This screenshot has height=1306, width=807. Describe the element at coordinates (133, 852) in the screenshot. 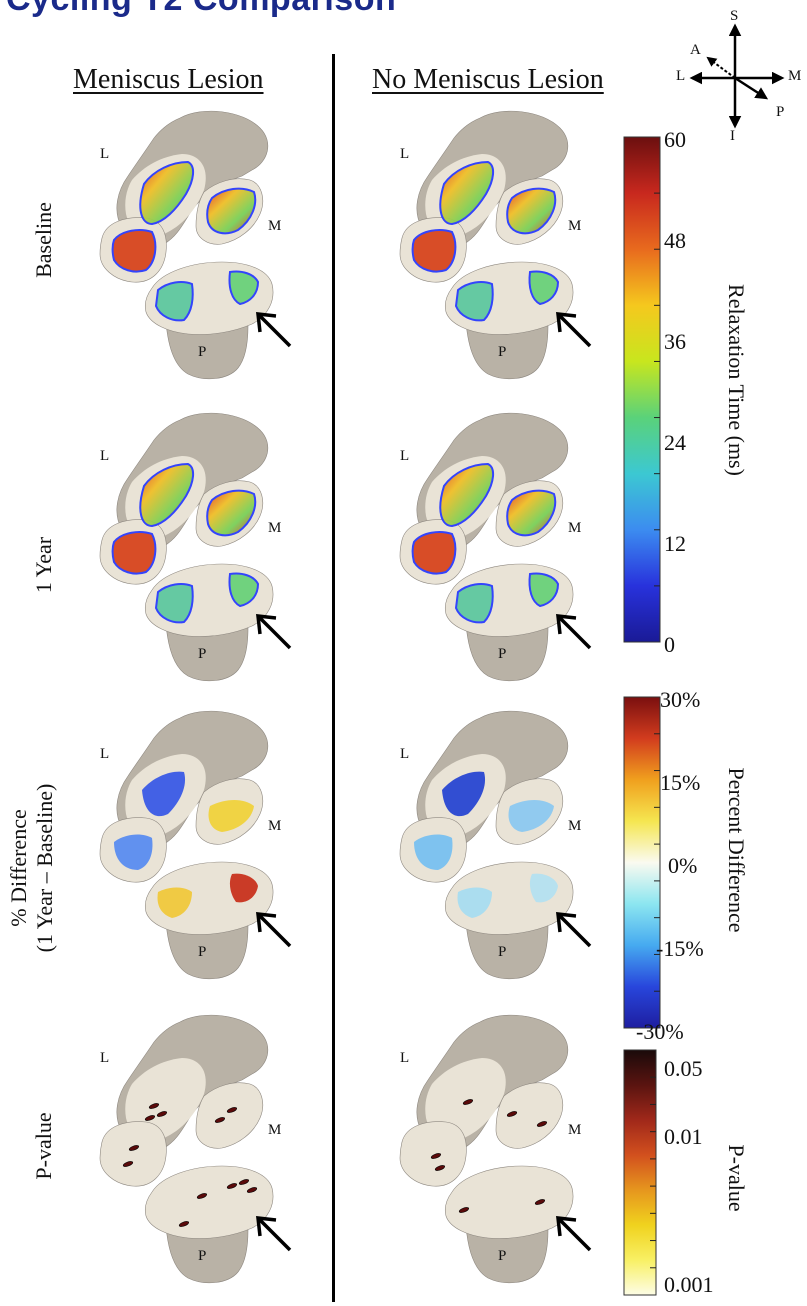

I see `patella-percent-map` at that location.